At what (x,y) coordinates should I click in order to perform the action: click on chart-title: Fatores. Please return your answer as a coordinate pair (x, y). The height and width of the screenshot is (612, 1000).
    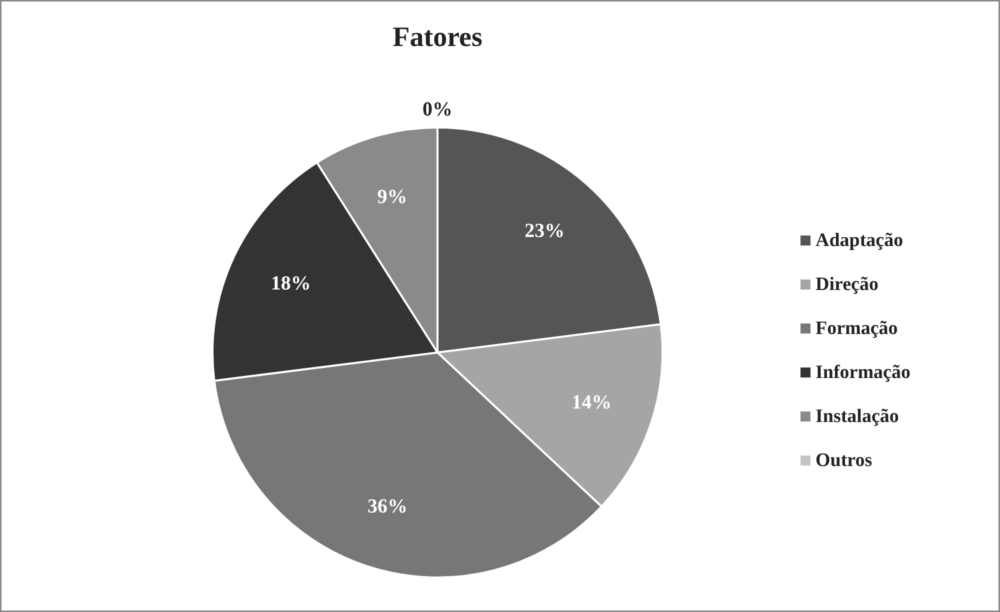
    Looking at the image, I should click on (437, 37).